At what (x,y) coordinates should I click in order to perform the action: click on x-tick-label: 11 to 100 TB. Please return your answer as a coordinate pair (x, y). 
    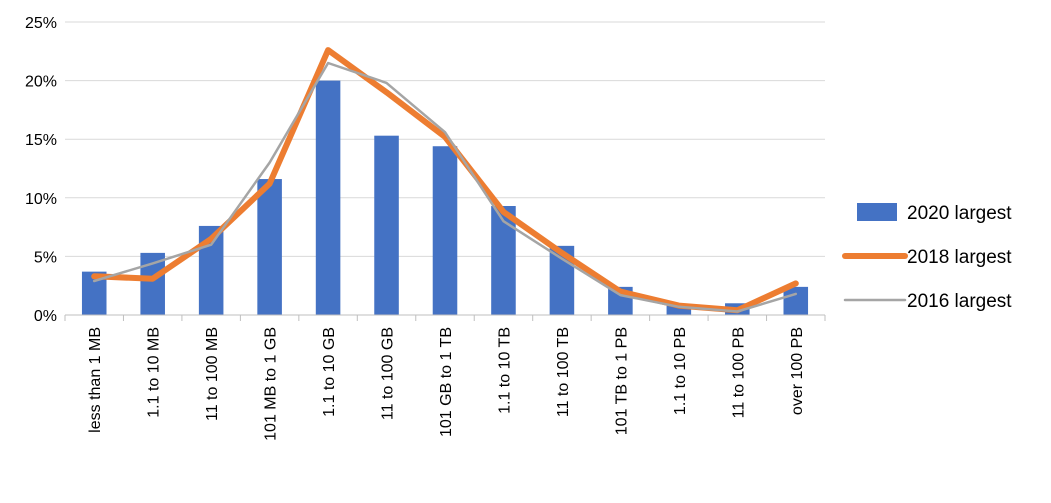
    Looking at the image, I should click on (563, 372).